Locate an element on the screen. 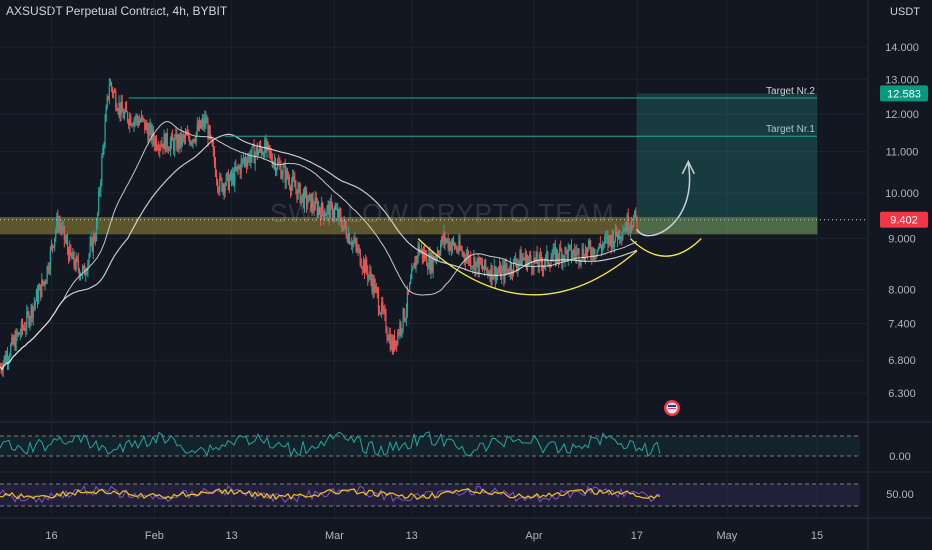 The height and width of the screenshot is (550, 932). target-price-badge: 12.583 is located at coordinates (904, 94).